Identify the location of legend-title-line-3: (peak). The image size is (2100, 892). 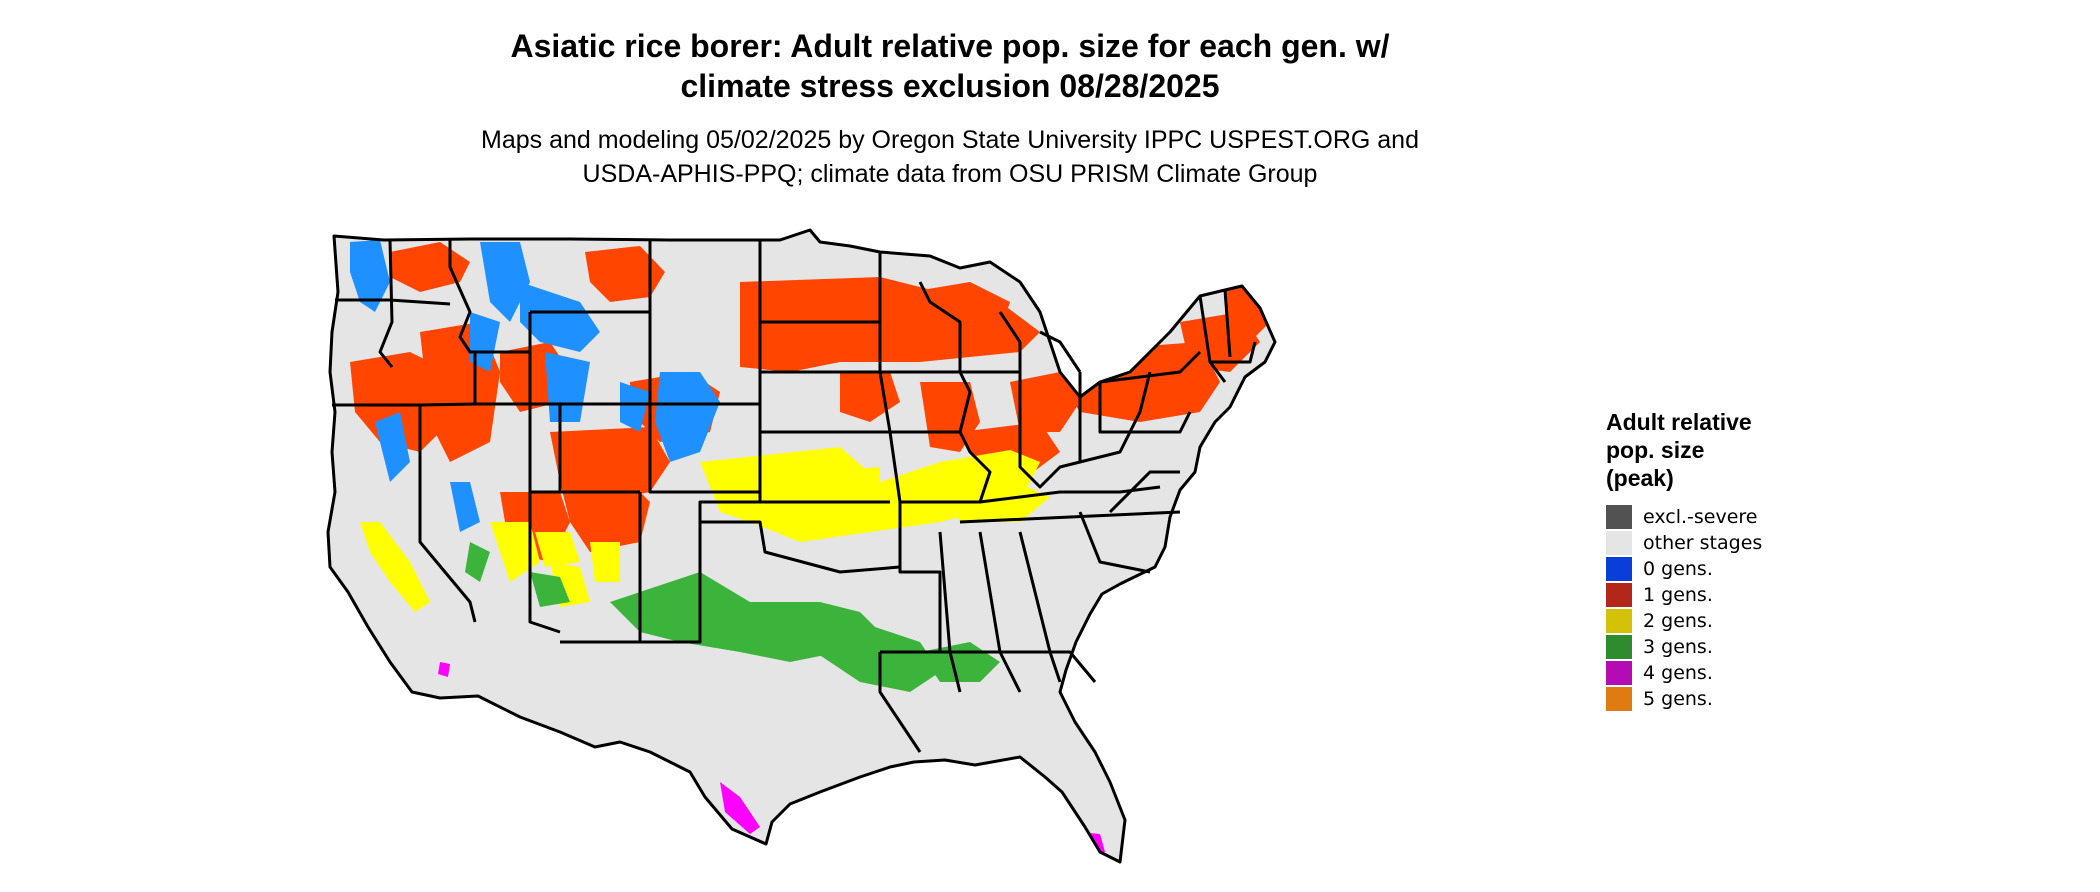
(1640, 478).